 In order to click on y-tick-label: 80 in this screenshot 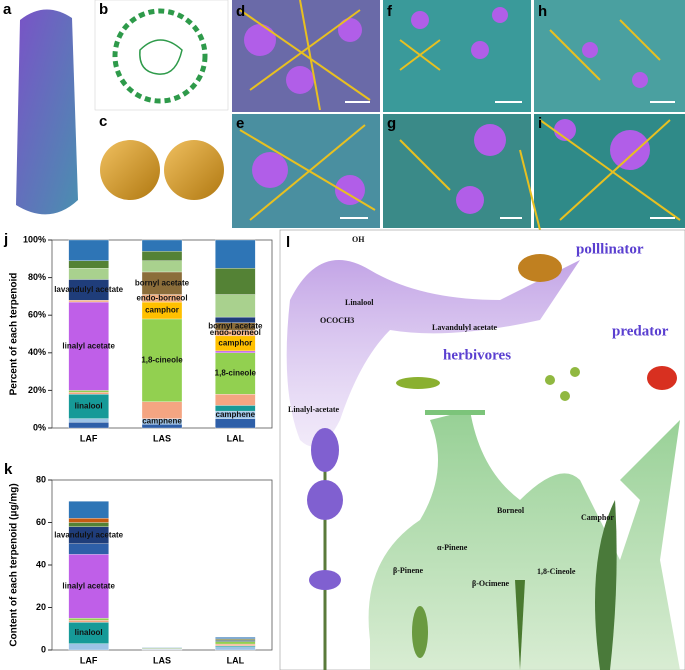, I will do `click(41, 479)`.